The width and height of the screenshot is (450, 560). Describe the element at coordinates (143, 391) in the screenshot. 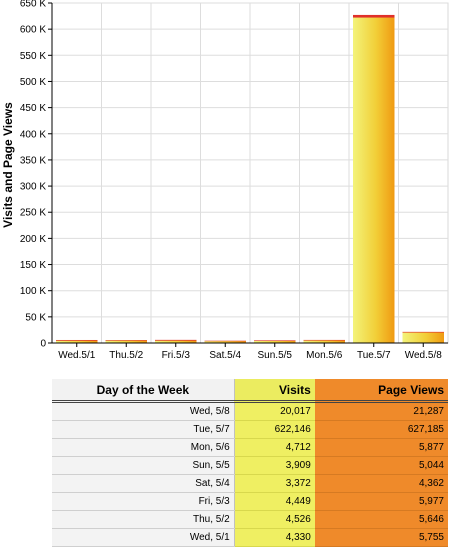

I see `header-day-of-week: Day of the Week` at that location.